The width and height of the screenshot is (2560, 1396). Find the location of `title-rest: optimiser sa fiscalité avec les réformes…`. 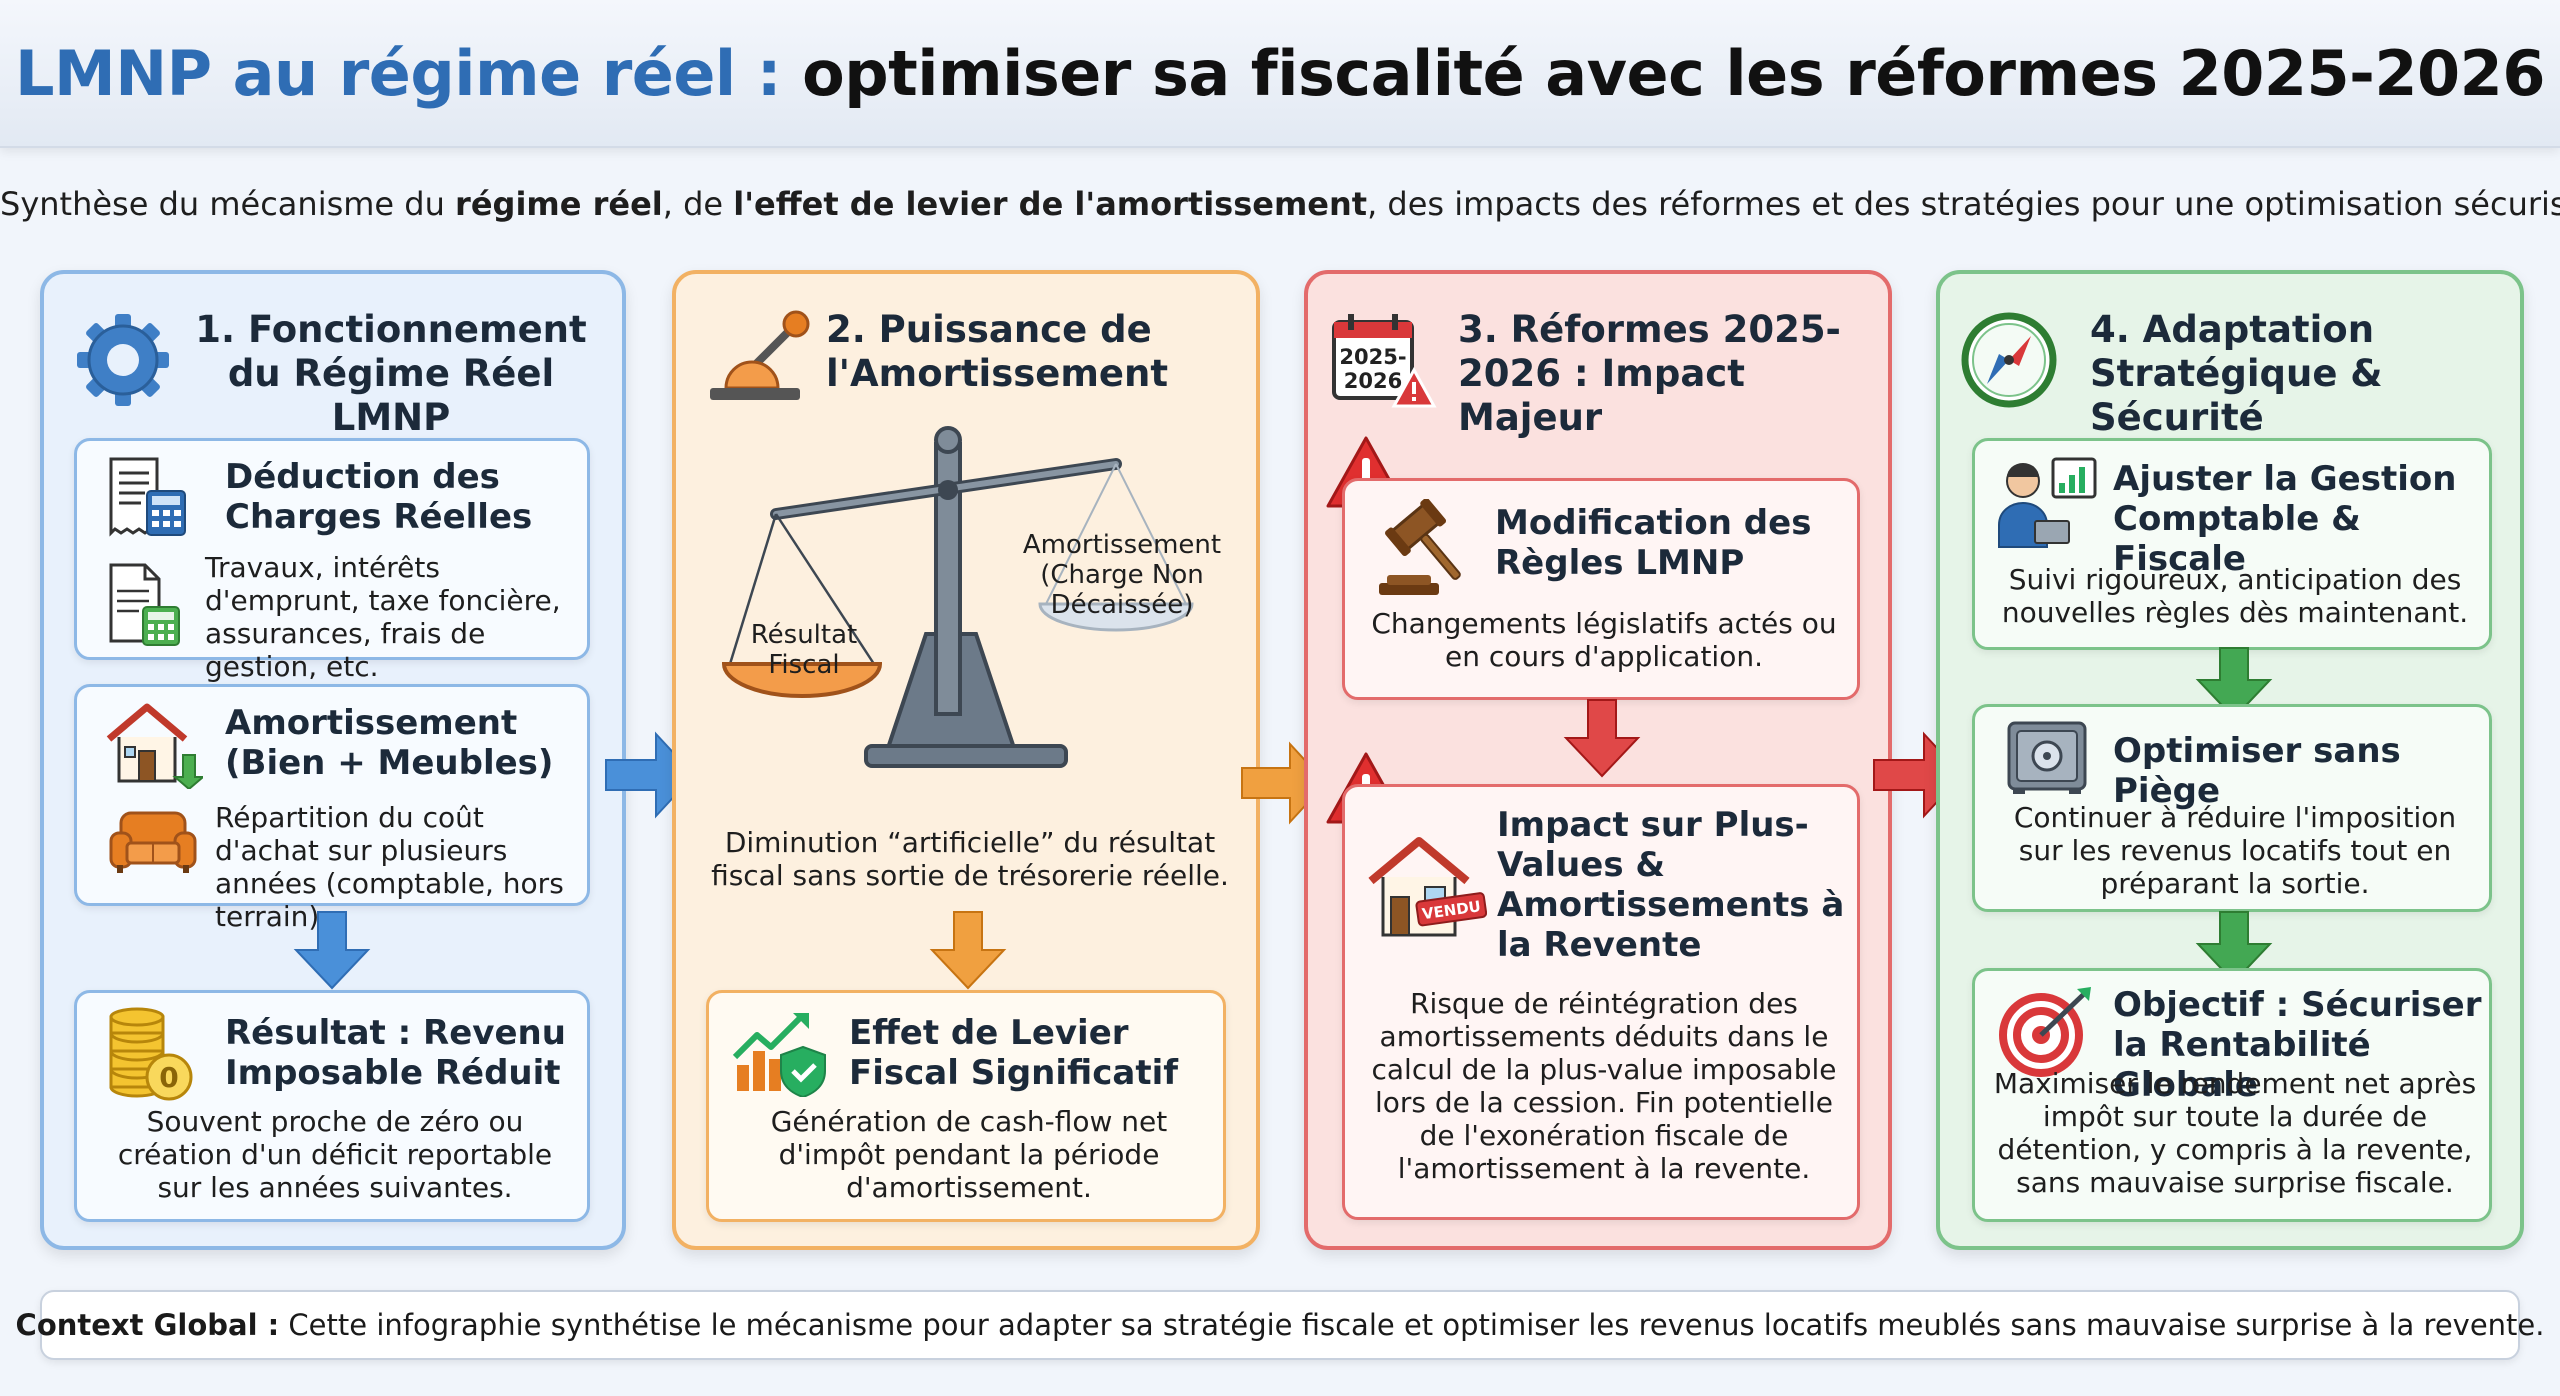

title-rest: optimiser sa fiscalité avec les réformes… is located at coordinates (1673, 73).